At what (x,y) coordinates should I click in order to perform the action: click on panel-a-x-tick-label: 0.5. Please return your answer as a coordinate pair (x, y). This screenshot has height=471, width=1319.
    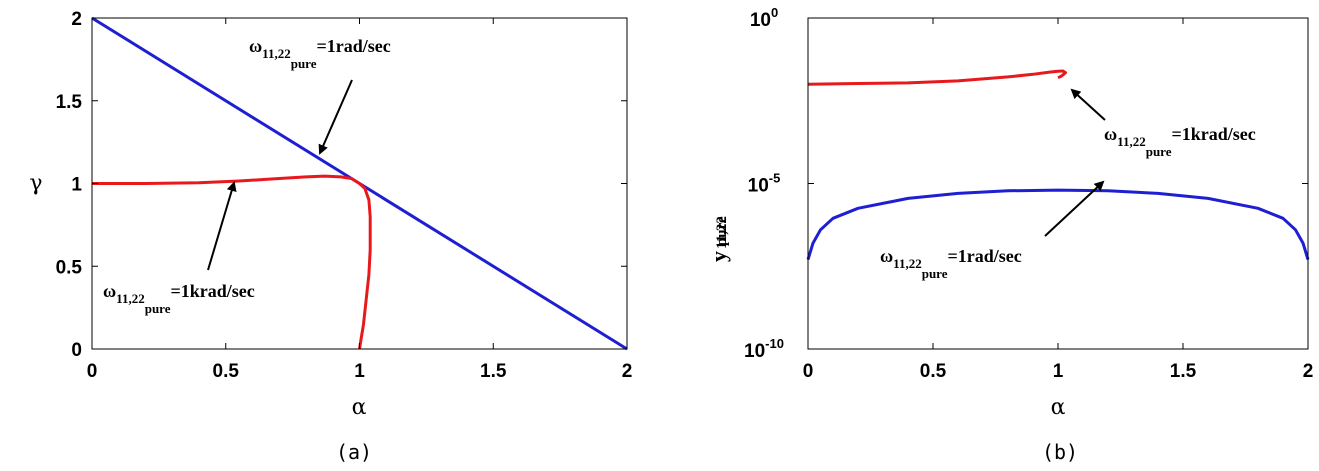
    Looking at the image, I should click on (226, 371).